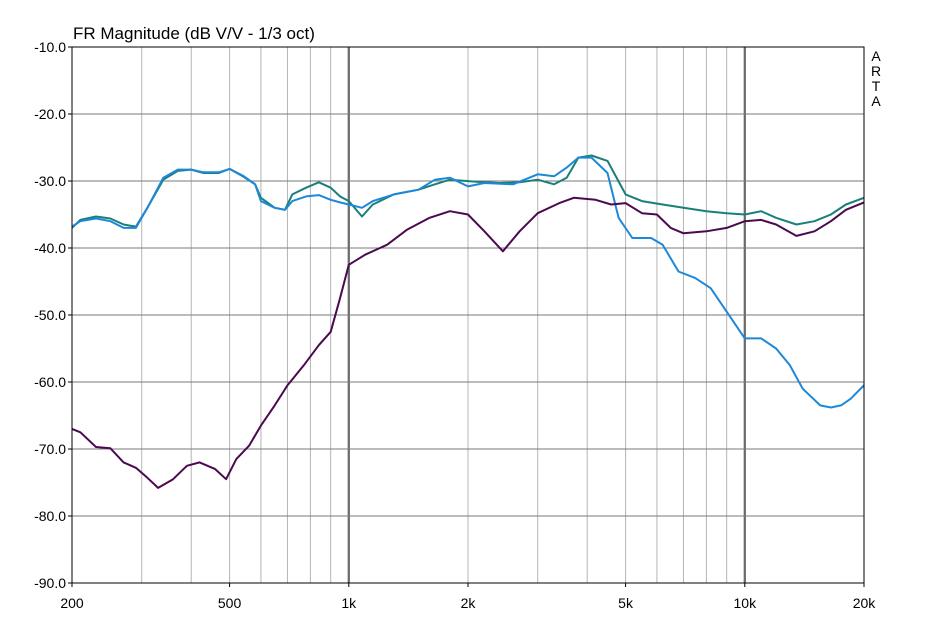 Image resolution: width=937 pixels, height=623 pixels. What do you see at coordinates (876, 71) in the screenshot?
I see `side-label-letter: R` at bounding box center [876, 71].